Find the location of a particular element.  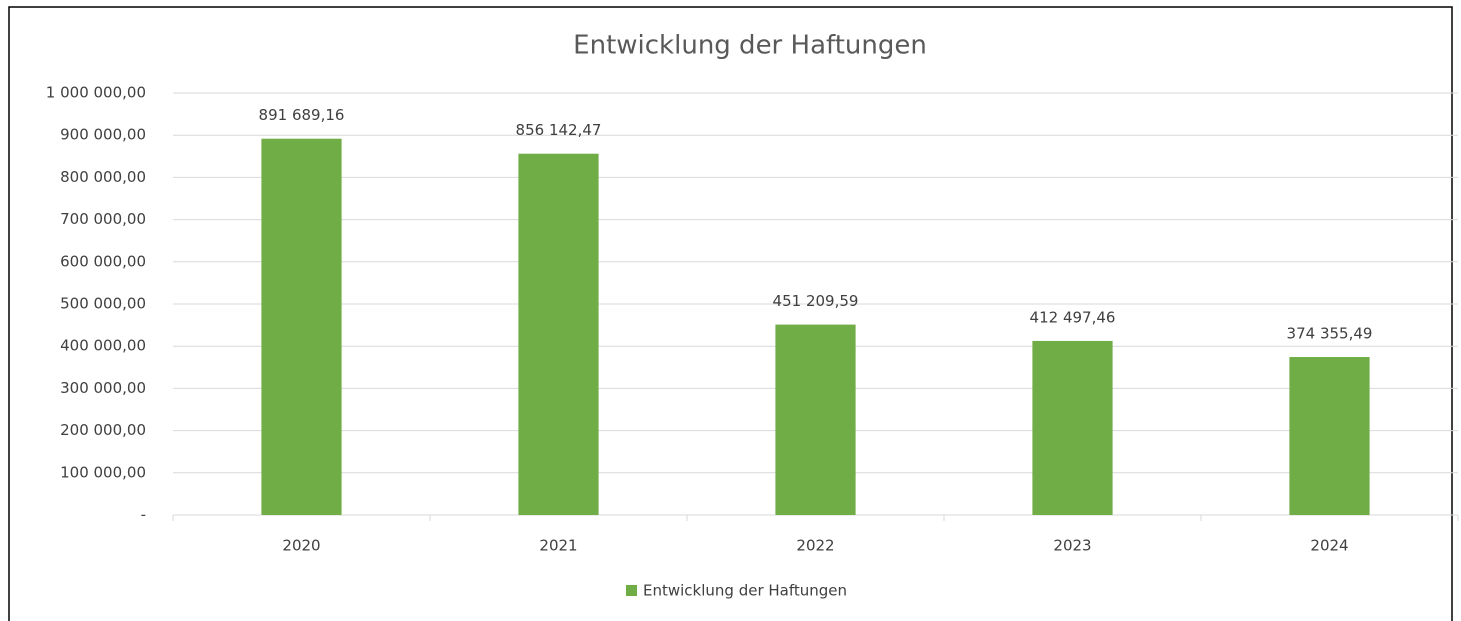

y-tick-label: 1 000 000,00 is located at coordinates (96, 93).